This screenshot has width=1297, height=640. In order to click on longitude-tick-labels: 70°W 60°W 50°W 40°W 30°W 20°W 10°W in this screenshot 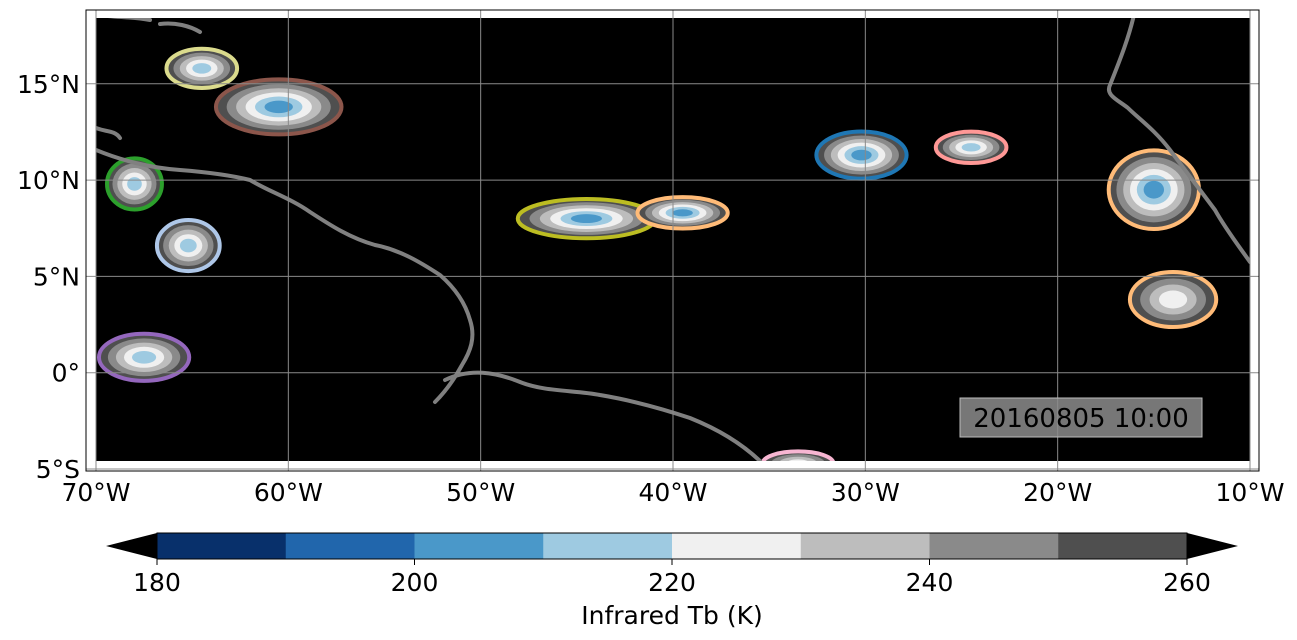, I will do `click(672, 492)`.